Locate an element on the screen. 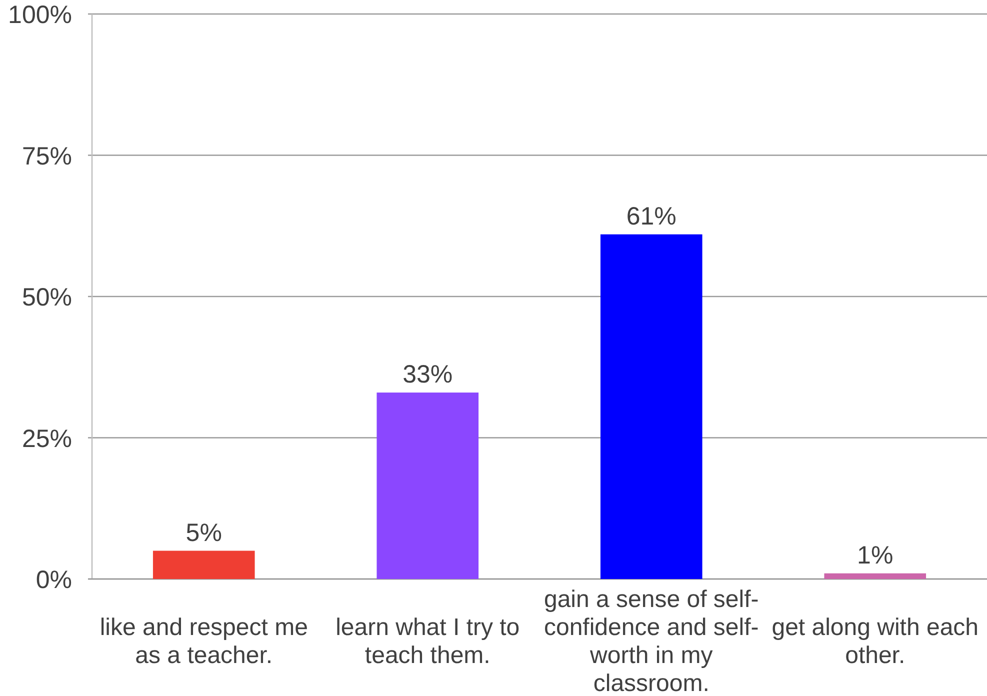  data-label: 61% is located at coordinates (651, 216).